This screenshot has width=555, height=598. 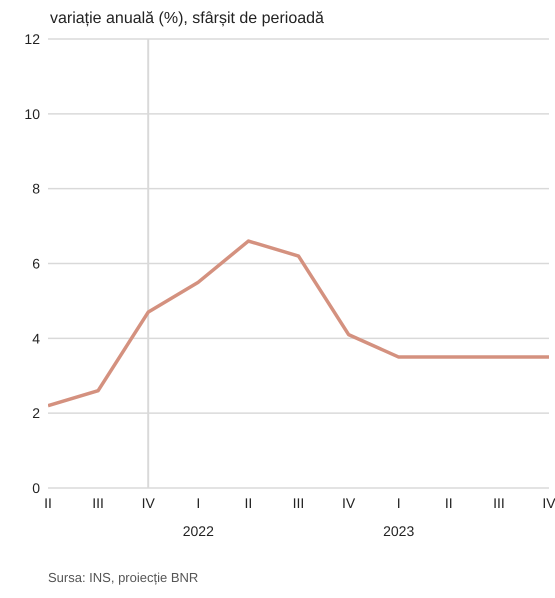 What do you see at coordinates (36, 263) in the screenshot?
I see `y-tick-label: 6` at bounding box center [36, 263].